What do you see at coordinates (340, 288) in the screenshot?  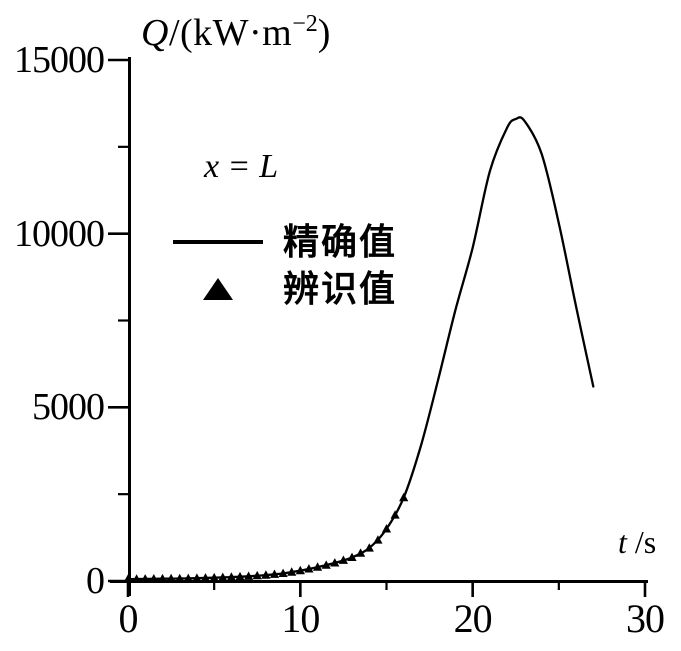 I see `legend-label-identified: 辨识值` at bounding box center [340, 288].